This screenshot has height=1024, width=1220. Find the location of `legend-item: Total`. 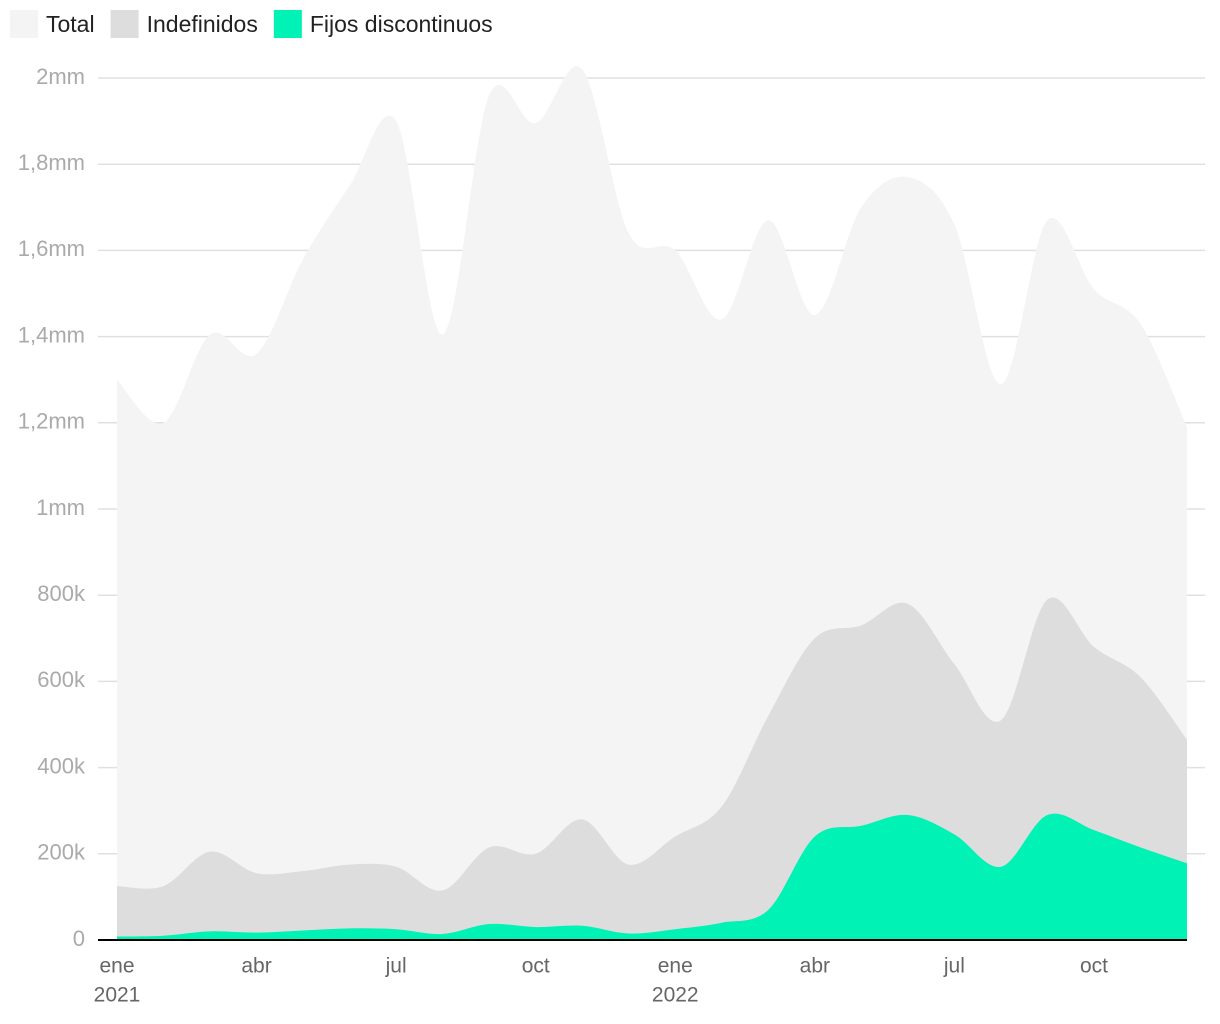

legend-item: Total is located at coordinates (52, 24).